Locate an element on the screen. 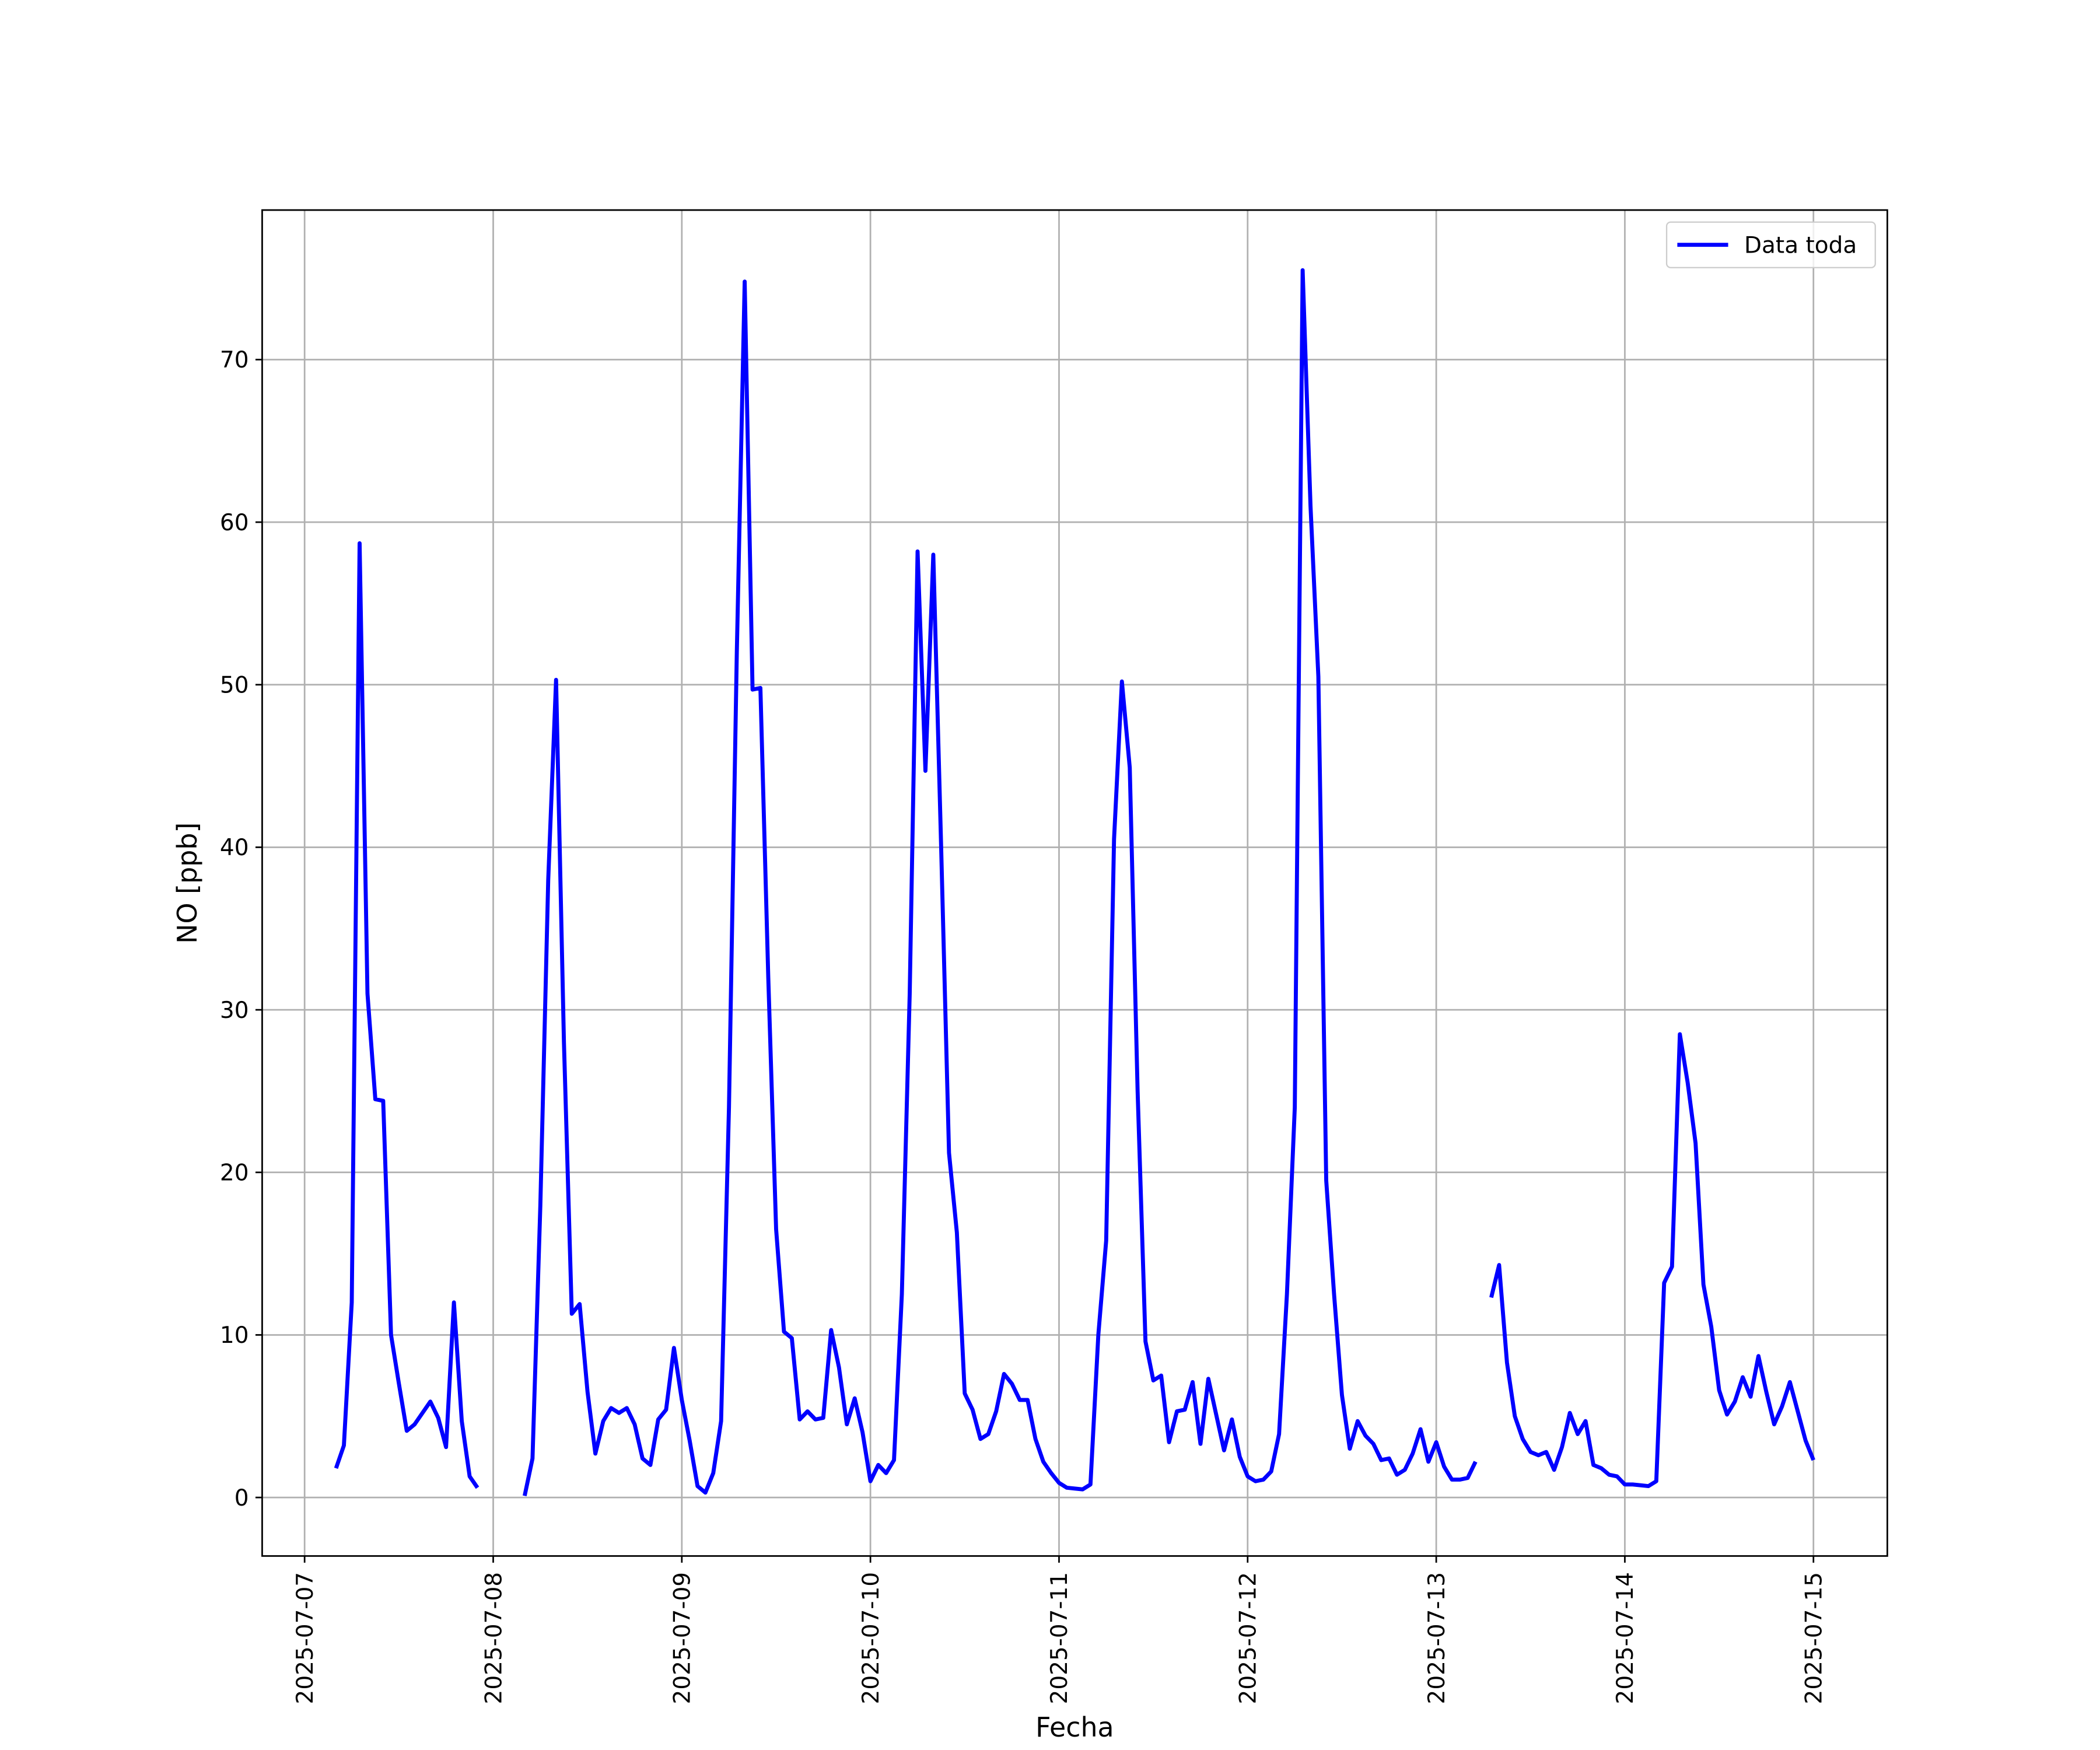 The image size is (2100, 1750). x-tick-label: 2025-07-13 is located at coordinates (1437, 1638).